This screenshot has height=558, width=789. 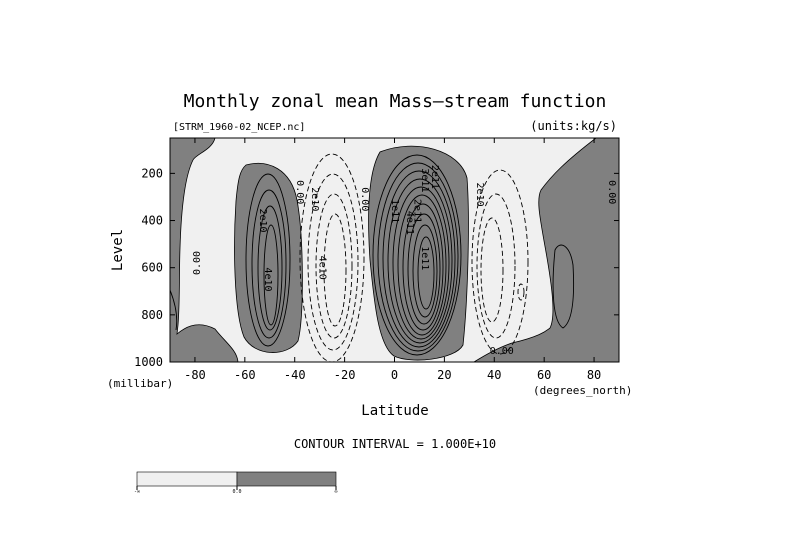 I want to click on negative-contours, so click(x=414, y=257).